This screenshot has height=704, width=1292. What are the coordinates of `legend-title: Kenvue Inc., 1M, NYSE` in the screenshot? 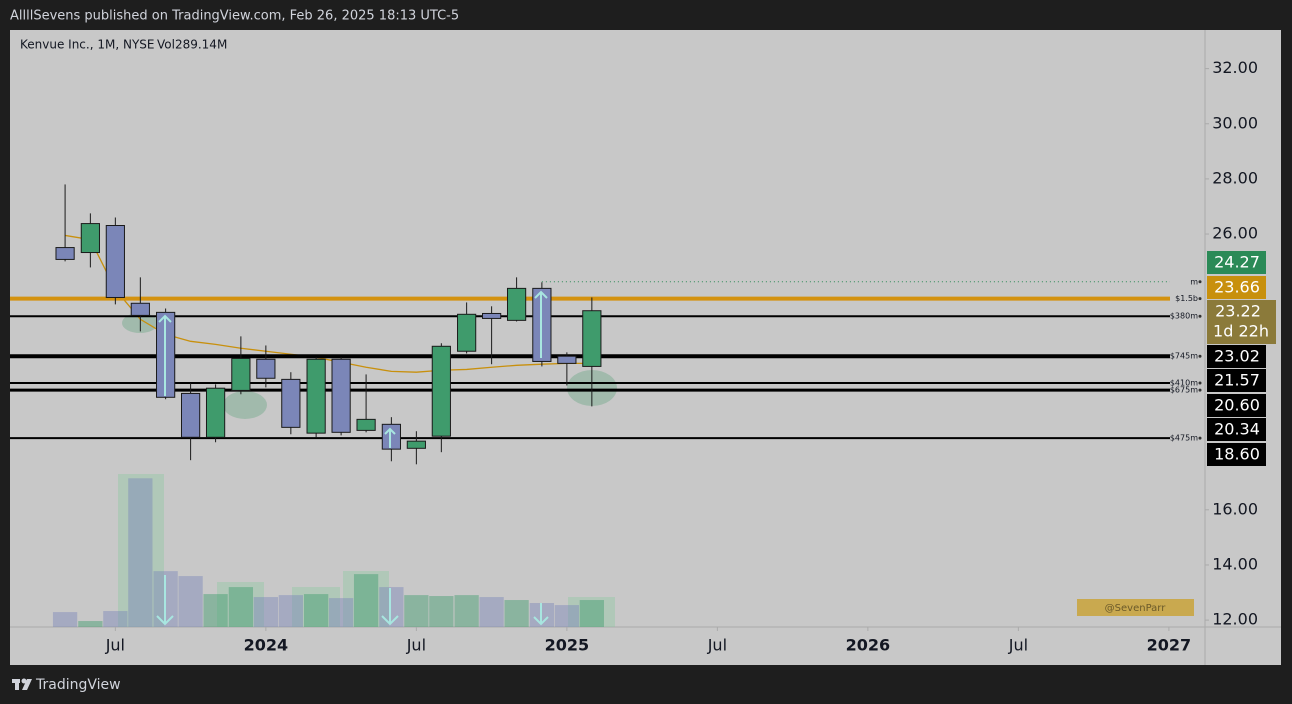 It's located at (87, 45).